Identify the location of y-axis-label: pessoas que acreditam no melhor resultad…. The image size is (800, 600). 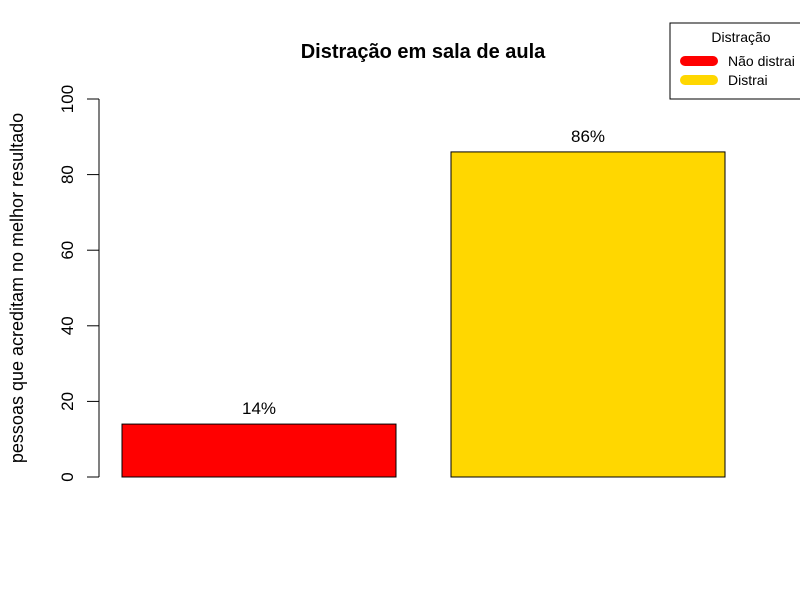
(17, 288).